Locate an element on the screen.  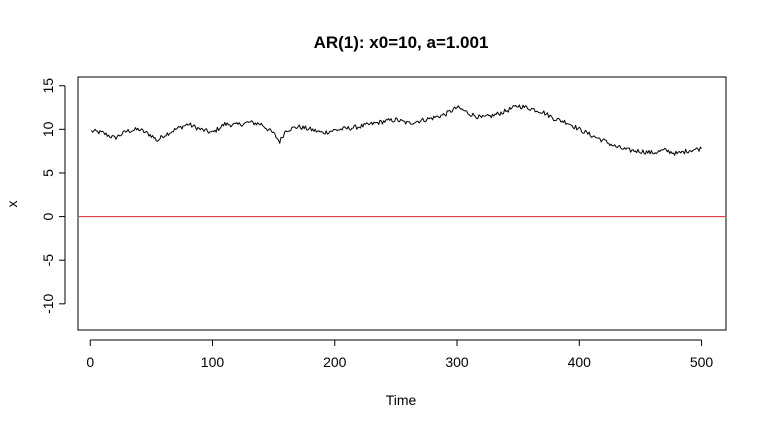
y-tick-label: -5 is located at coordinates (48, 260).